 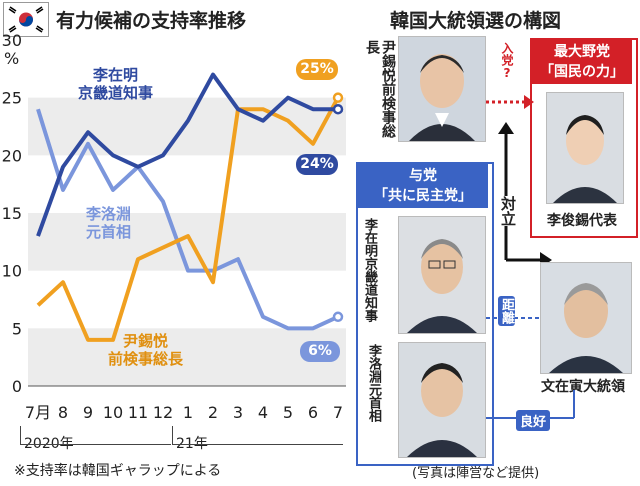 What do you see at coordinates (510, 102) in the screenshot?
I see `join-arrow` at bounding box center [510, 102].